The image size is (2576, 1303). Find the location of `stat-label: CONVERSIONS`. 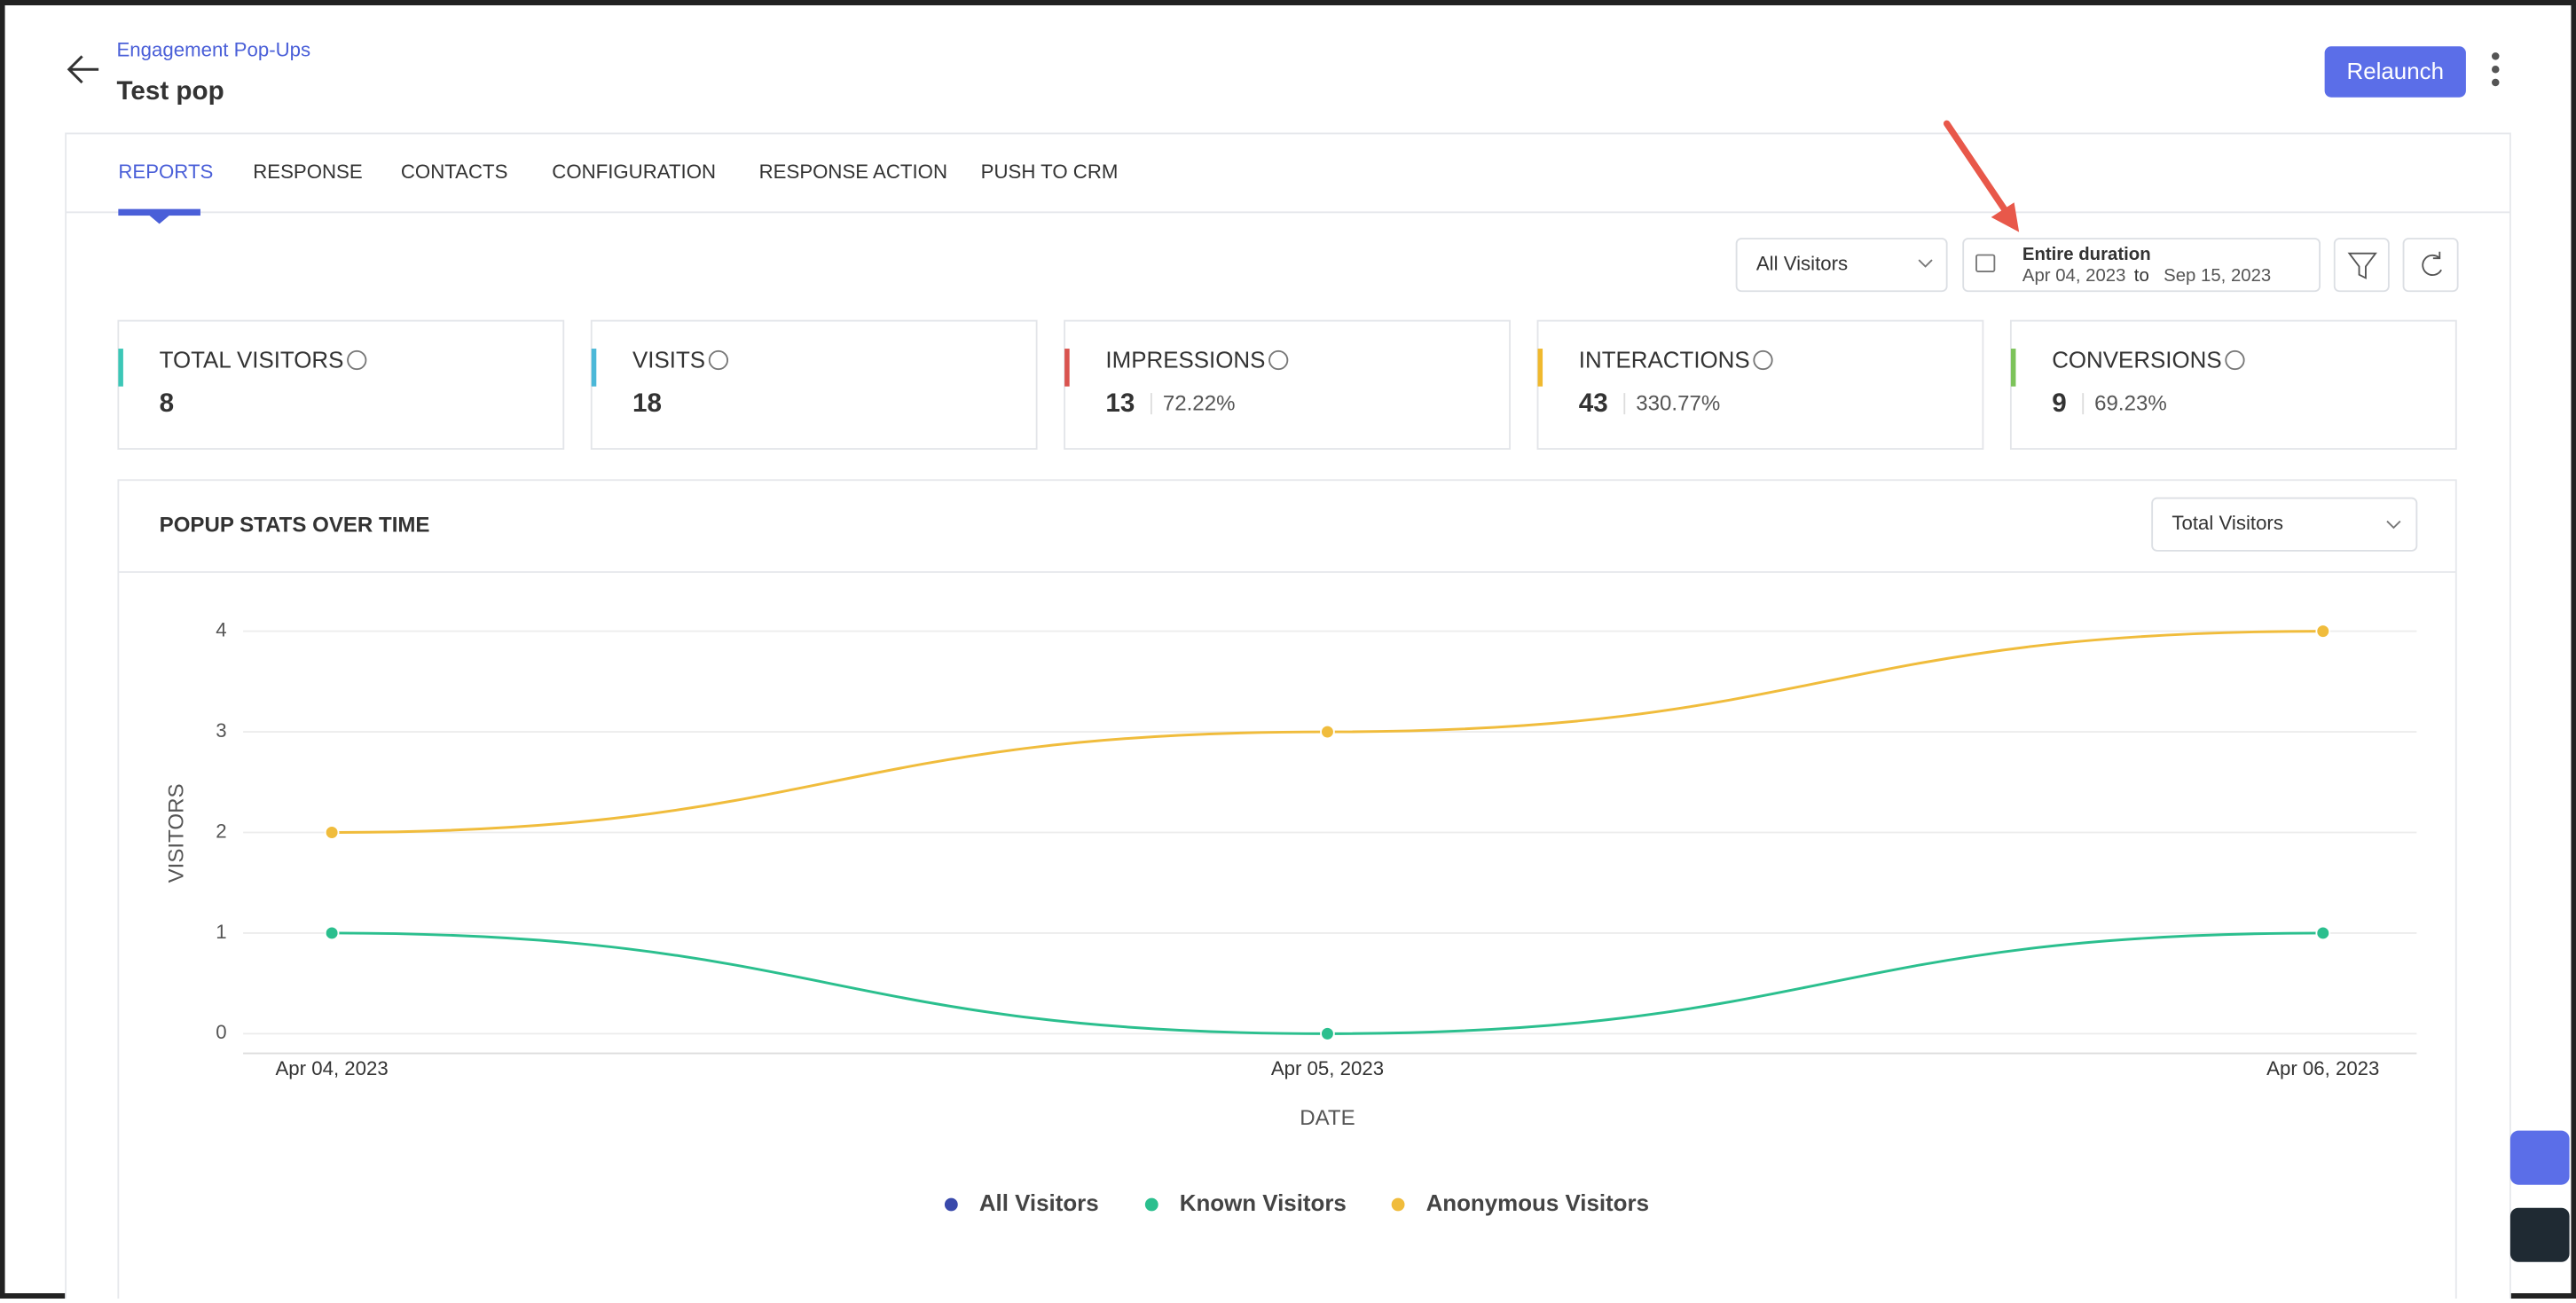

stat-label: CONVERSIONS is located at coordinates (2136, 361).